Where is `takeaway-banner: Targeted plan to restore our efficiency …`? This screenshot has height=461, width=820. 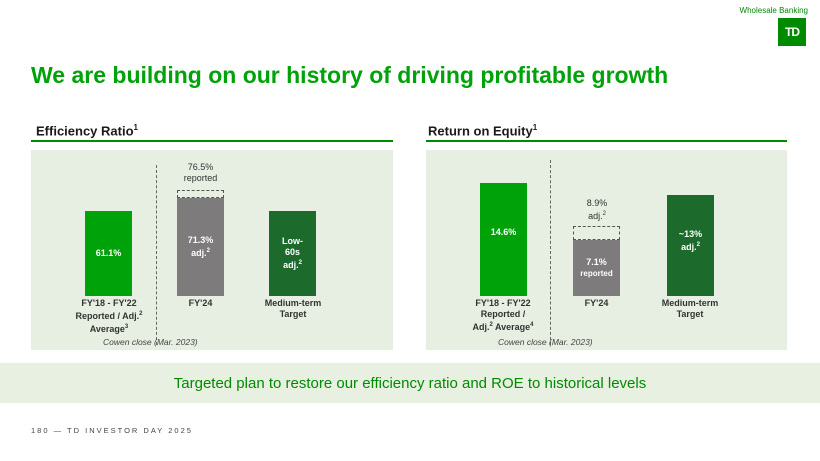
takeaway-banner: Targeted plan to restore our efficiency … is located at coordinates (410, 383).